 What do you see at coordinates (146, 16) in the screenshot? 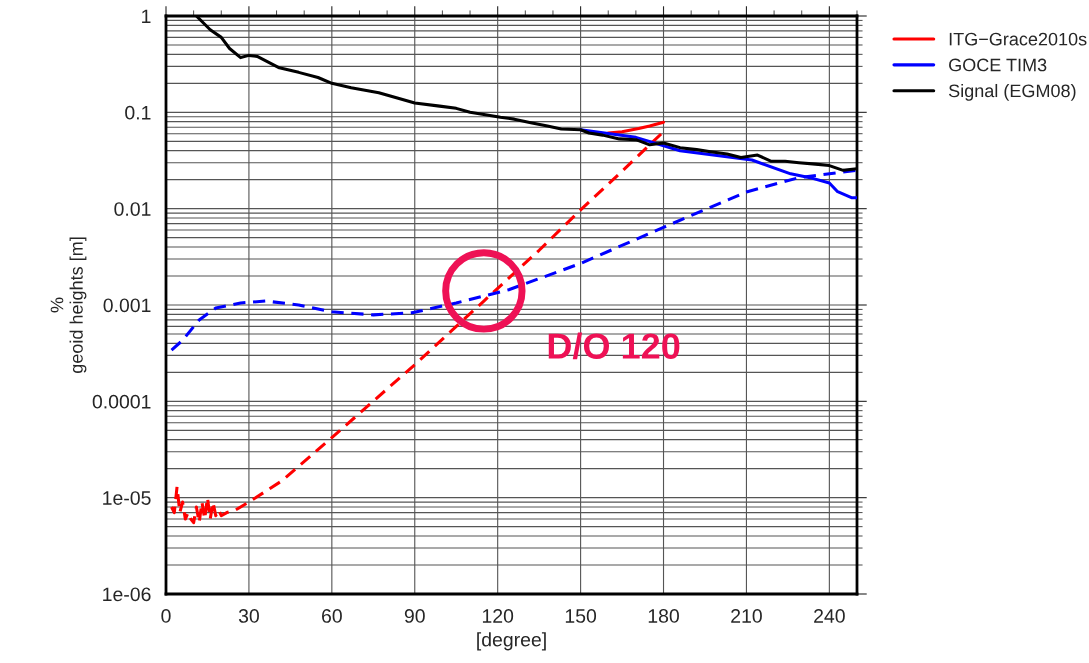
I see `y-tick-label: 1` at bounding box center [146, 16].